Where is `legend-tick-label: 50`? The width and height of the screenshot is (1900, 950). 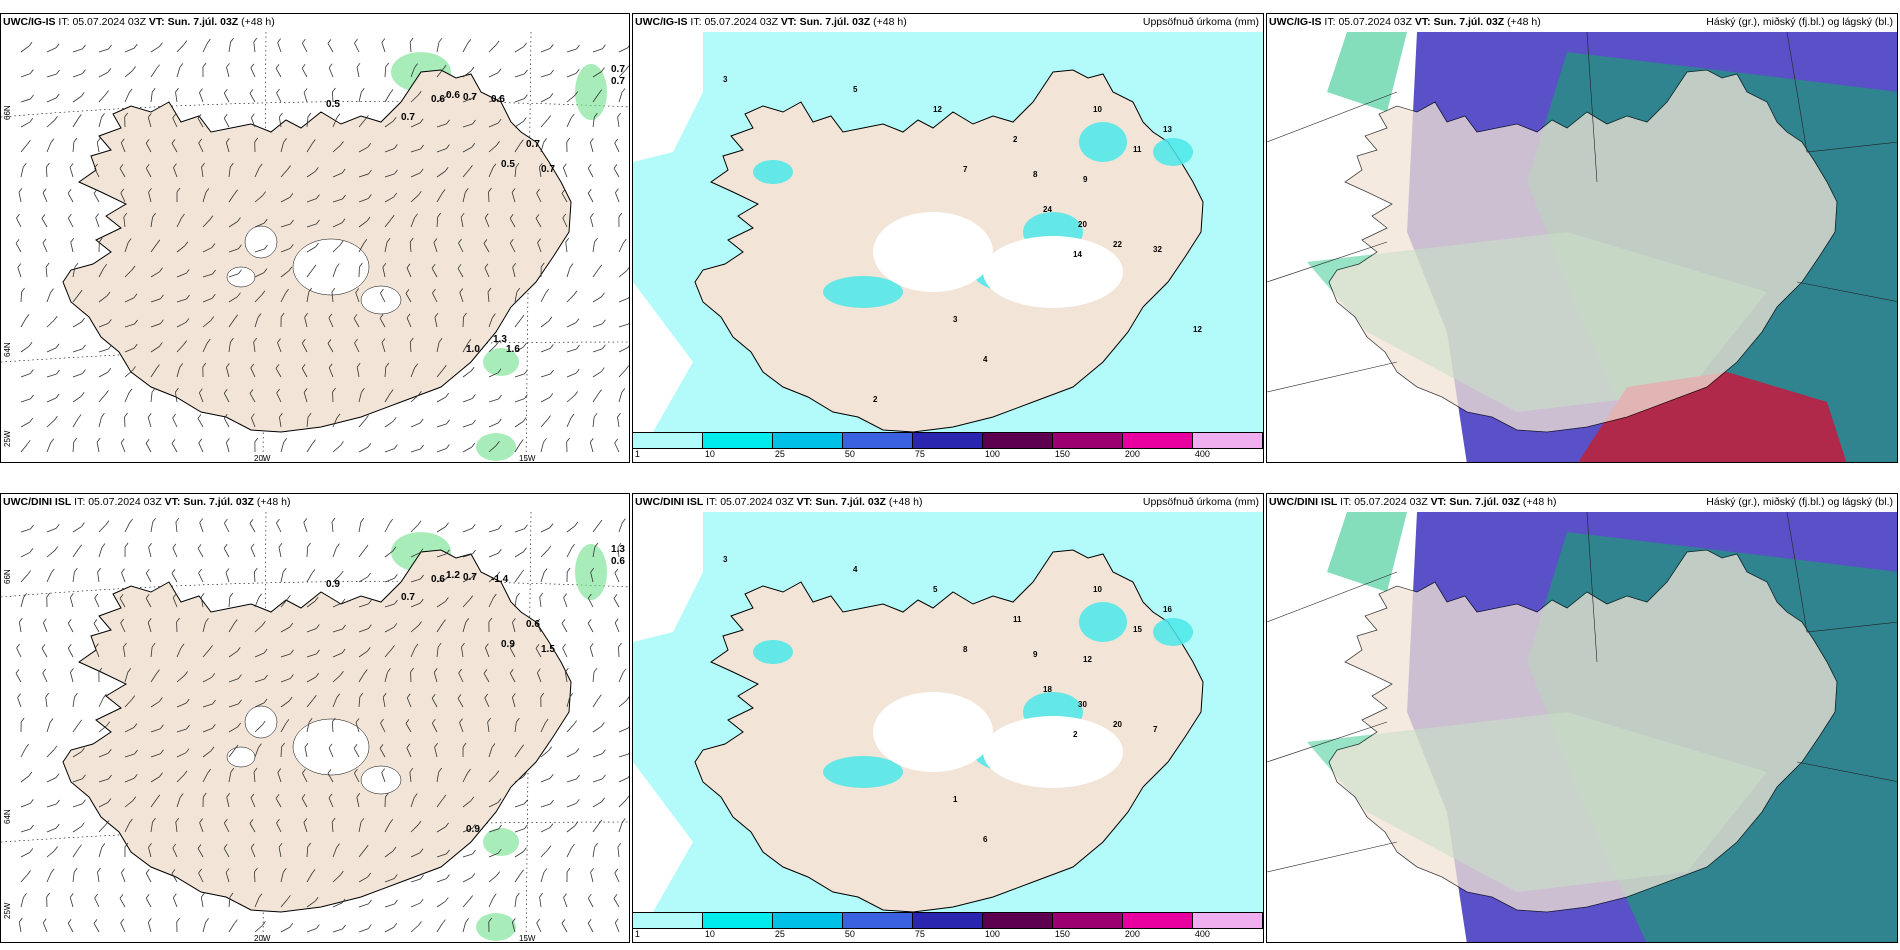 legend-tick-label: 50 is located at coordinates (849, 934).